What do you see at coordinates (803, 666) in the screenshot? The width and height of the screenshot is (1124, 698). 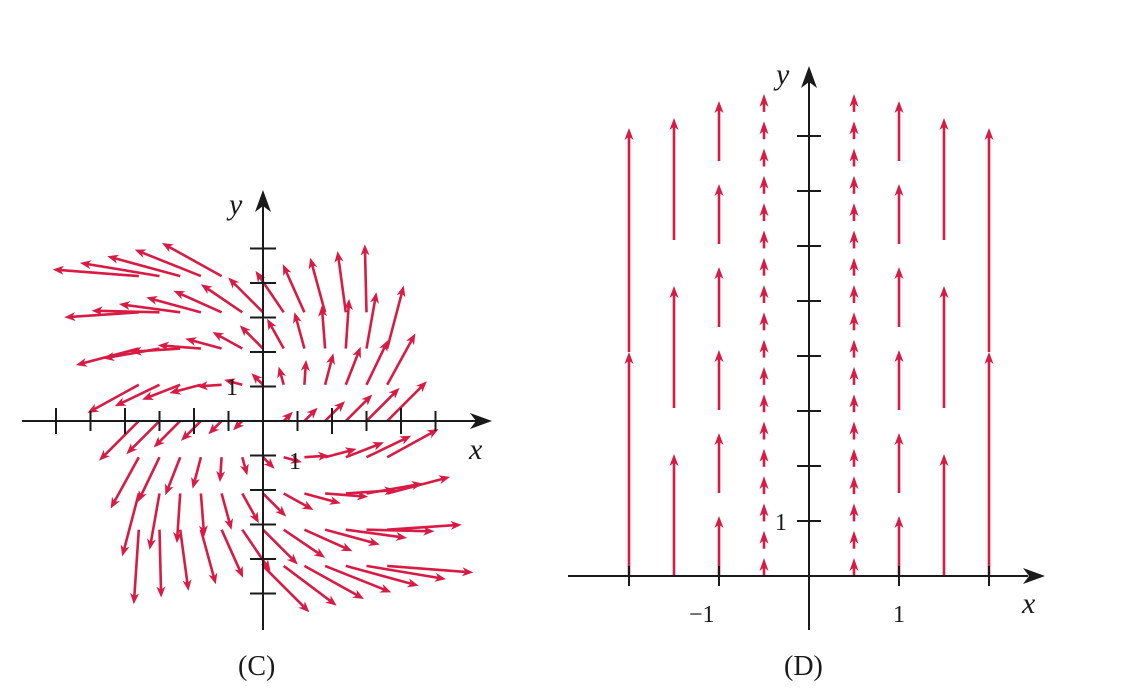 I see `panel-d-caption: (D)` at bounding box center [803, 666].